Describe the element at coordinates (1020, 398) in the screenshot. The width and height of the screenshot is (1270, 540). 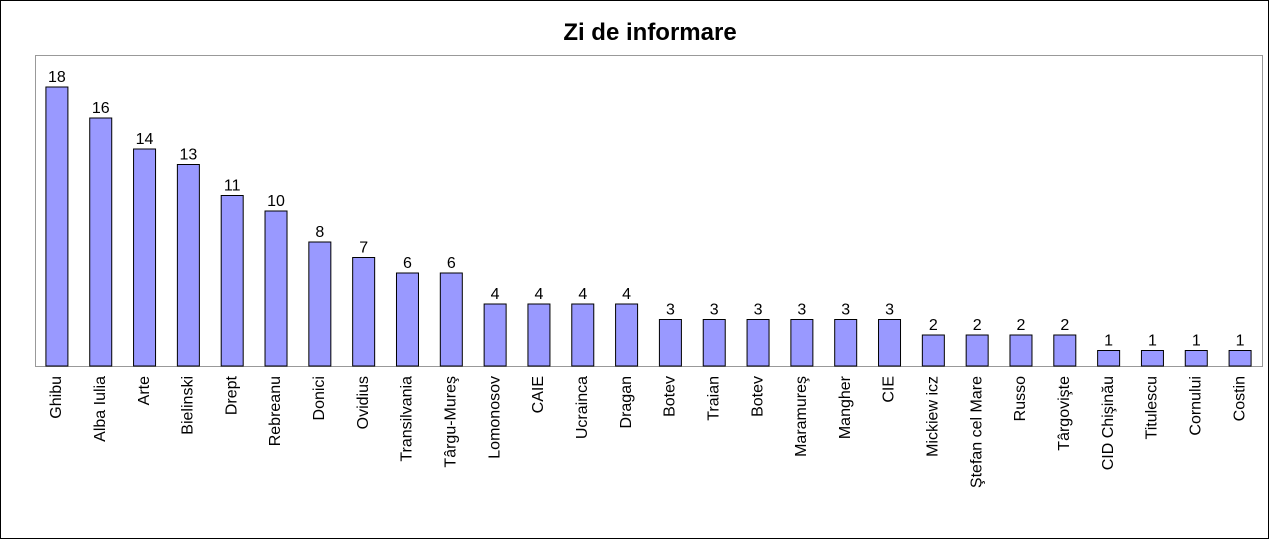
I see `x-tick-label: Russo` at that location.